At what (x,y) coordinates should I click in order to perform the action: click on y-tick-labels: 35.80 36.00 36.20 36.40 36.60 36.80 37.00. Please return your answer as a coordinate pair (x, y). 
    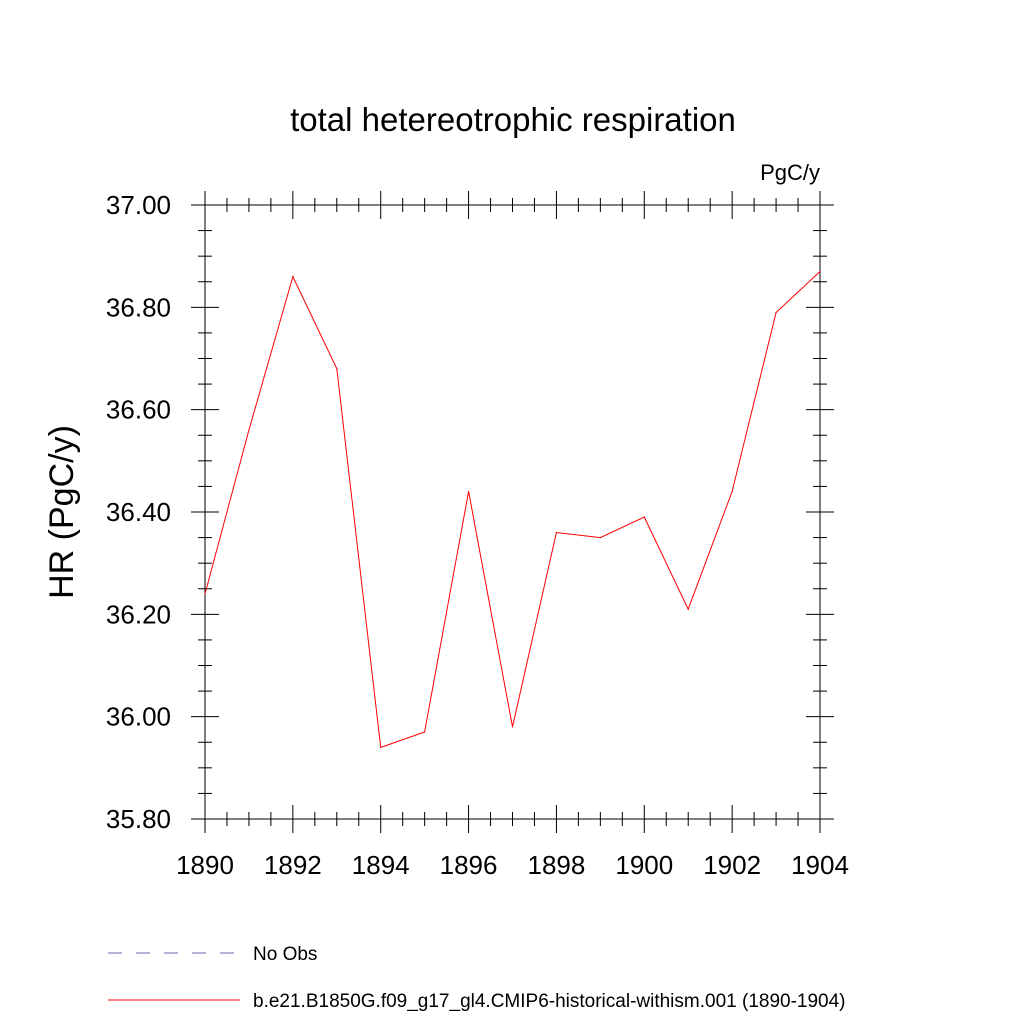
    Looking at the image, I should click on (138, 512).